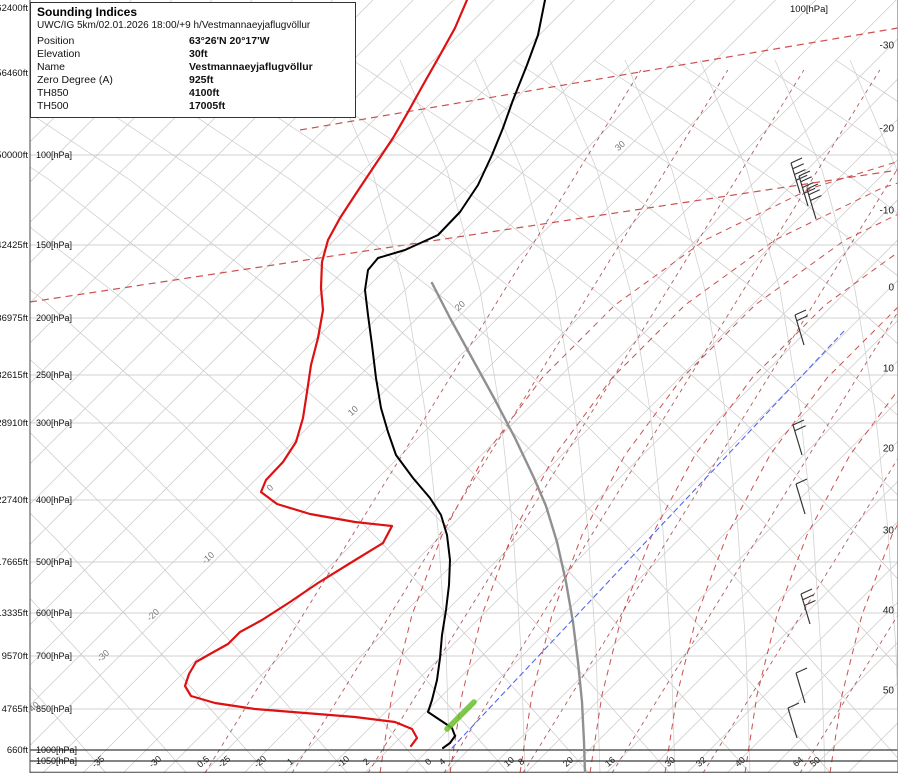 The height and width of the screenshot is (773, 900). What do you see at coordinates (59, 53) in the screenshot?
I see `indices-row-label: Elevation` at bounding box center [59, 53].